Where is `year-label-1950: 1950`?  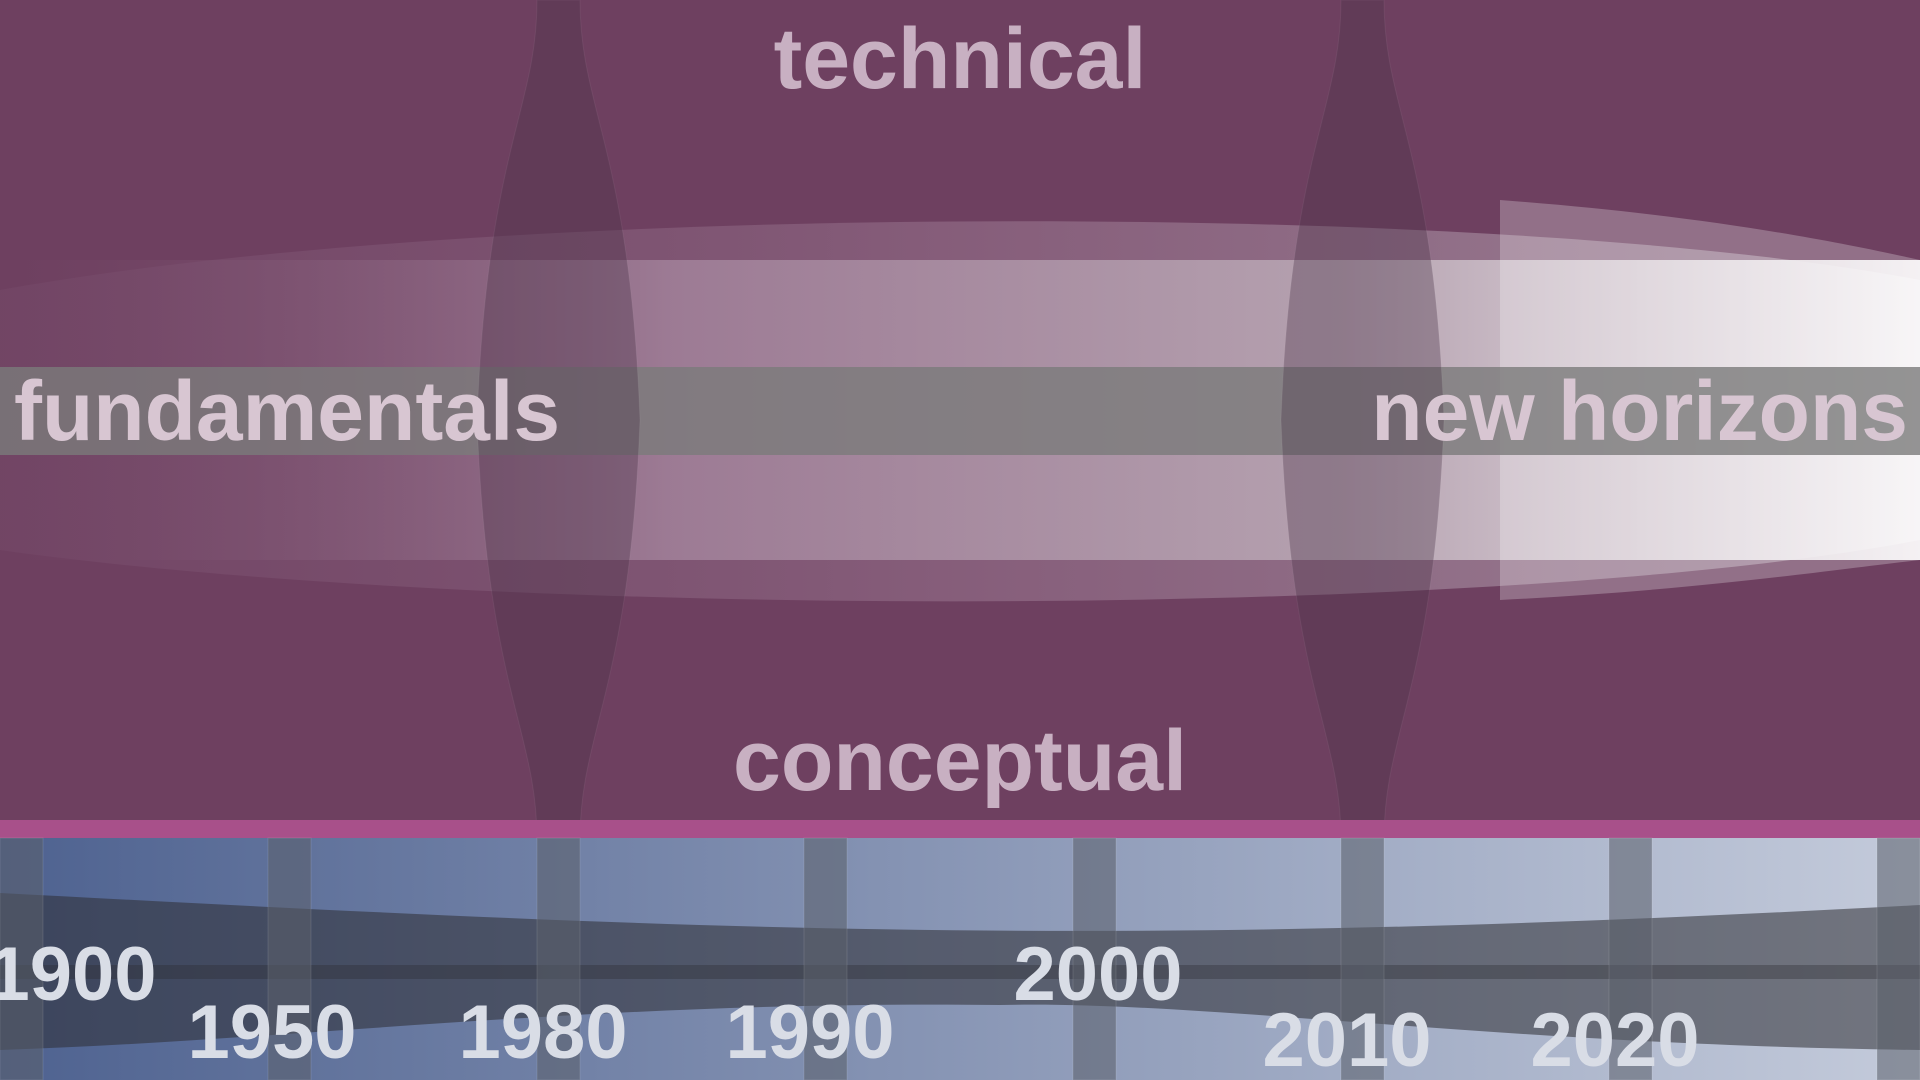
year-label-1950: 1950 is located at coordinates (271, 1032).